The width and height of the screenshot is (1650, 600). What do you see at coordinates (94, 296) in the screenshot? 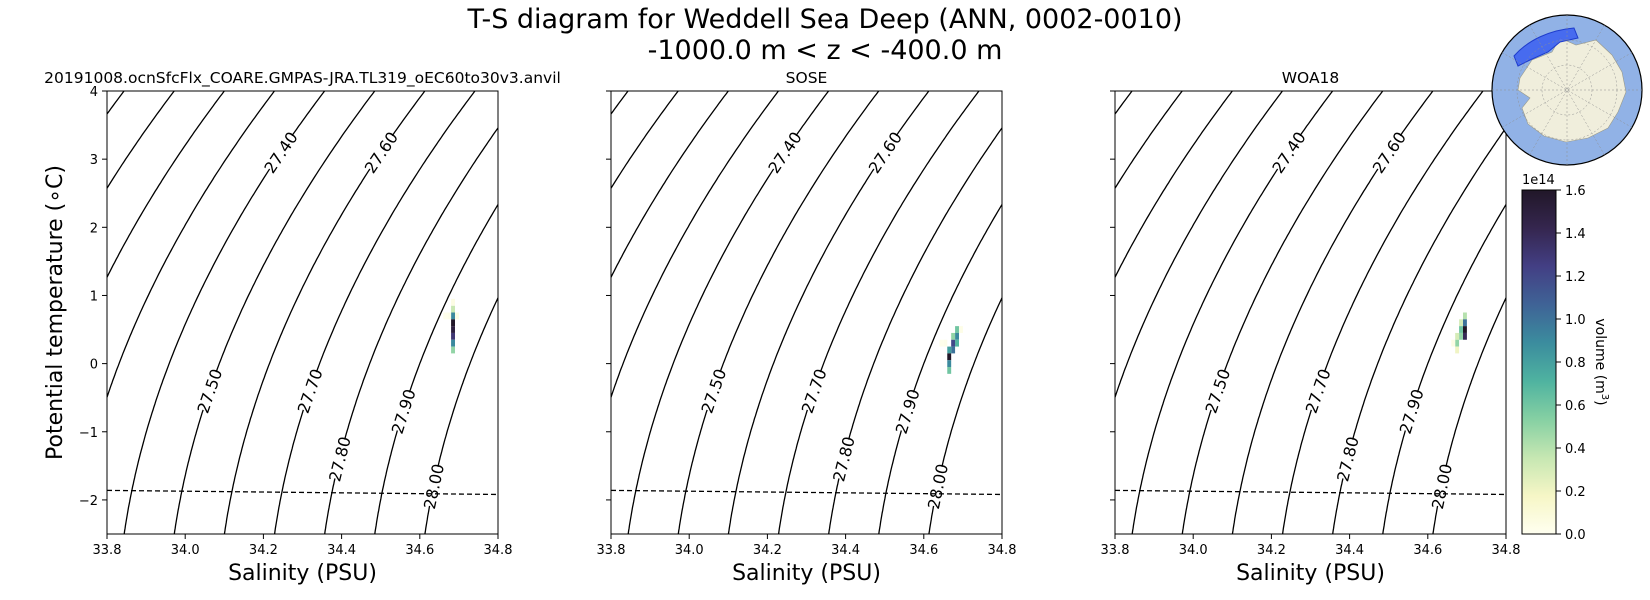
I see `y-tick-label: 1` at bounding box center [94, 296].